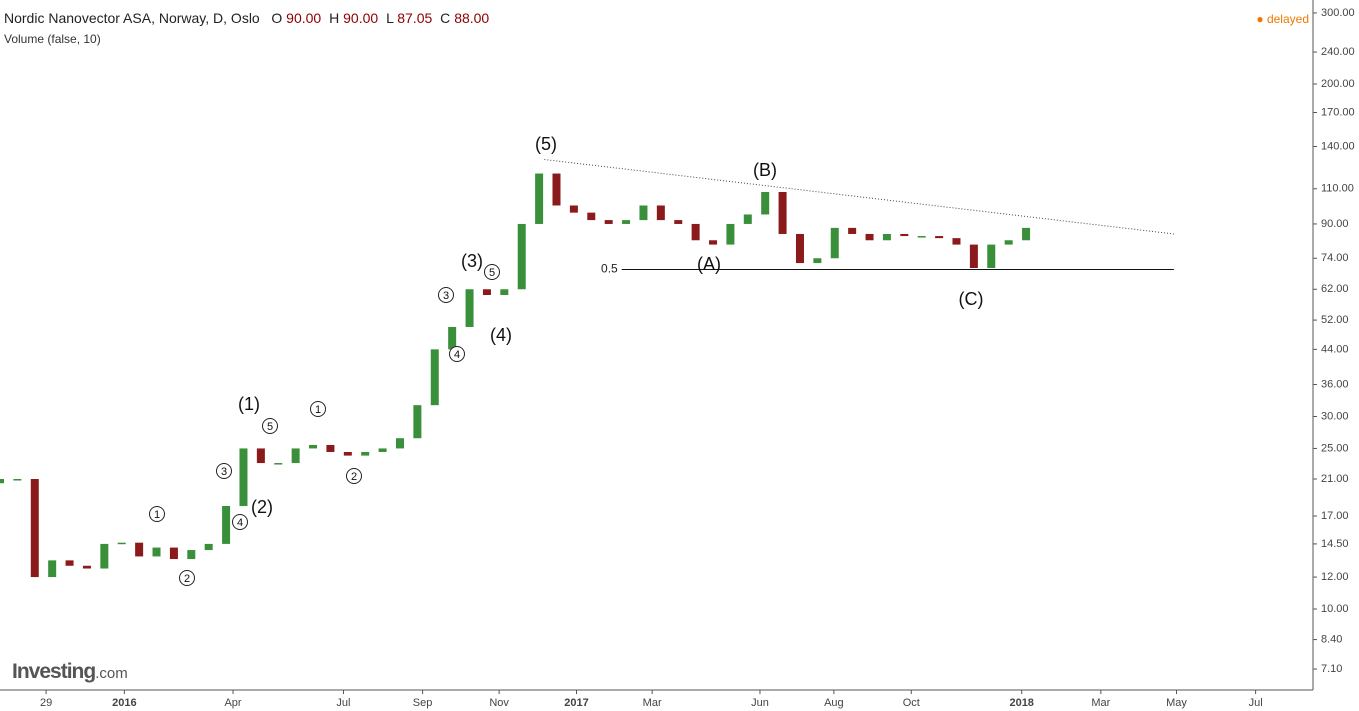  What do you see at coordinates (46, 703) in the screenshot?
I see `x-tick-label: 29` at bounding box center [46, 703].